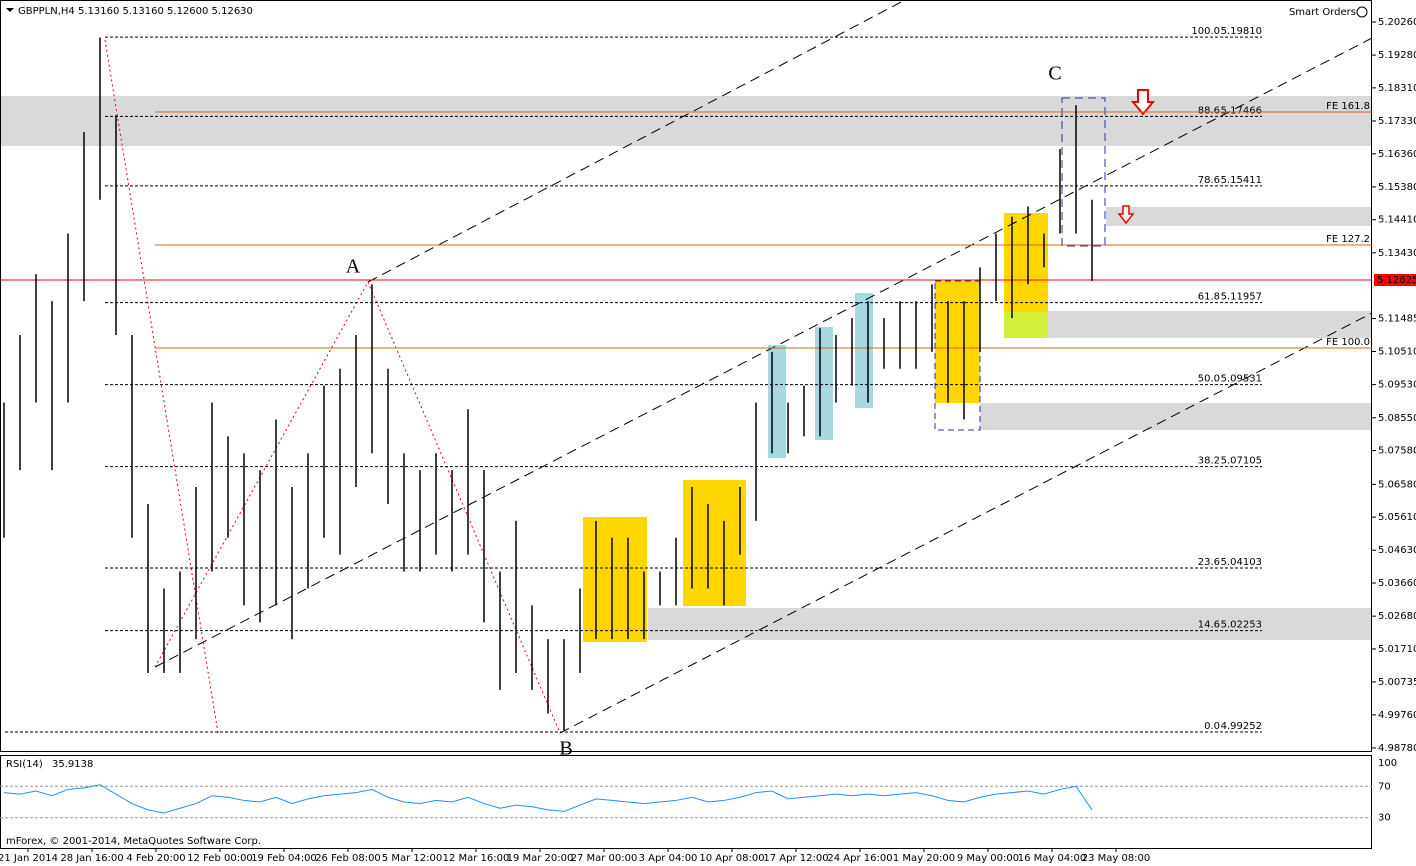  What do you see at coordinates (1397, 88) in the screenshot?
I see `y-tick-label: 5.18310` at bounding box center [1397, 88].